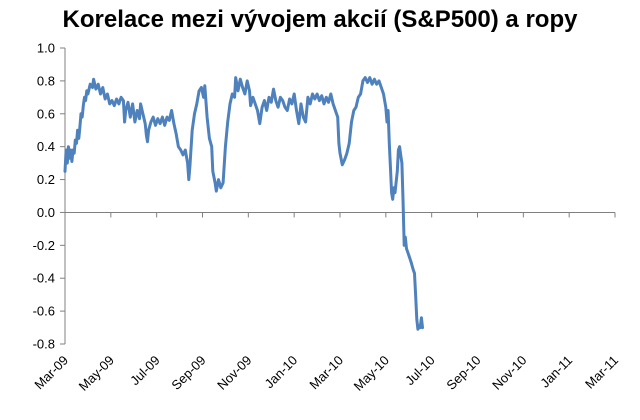 The width and height of the screenshot is (640, 420). I want to click on x-tick-label: May-10, so click(371, 373).